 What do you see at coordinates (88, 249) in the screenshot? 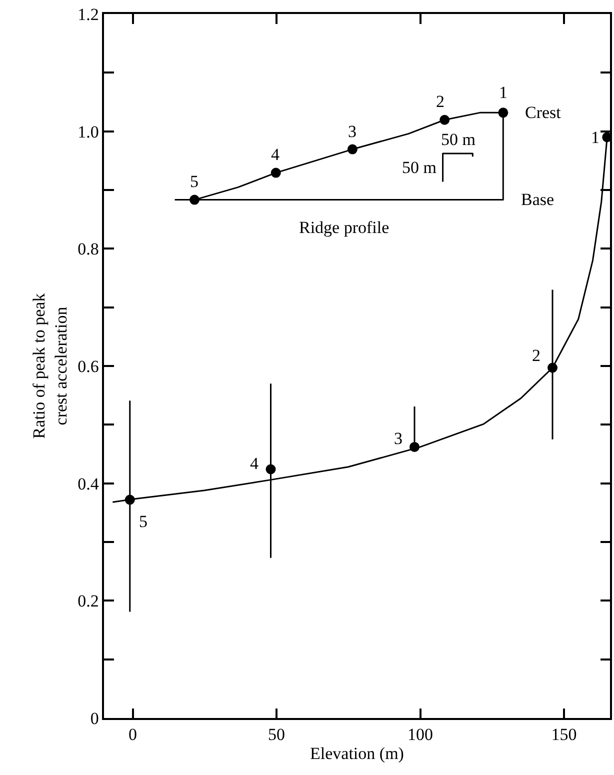
I see `y-tick-label: 0.8` at bounding box center [88, 249].